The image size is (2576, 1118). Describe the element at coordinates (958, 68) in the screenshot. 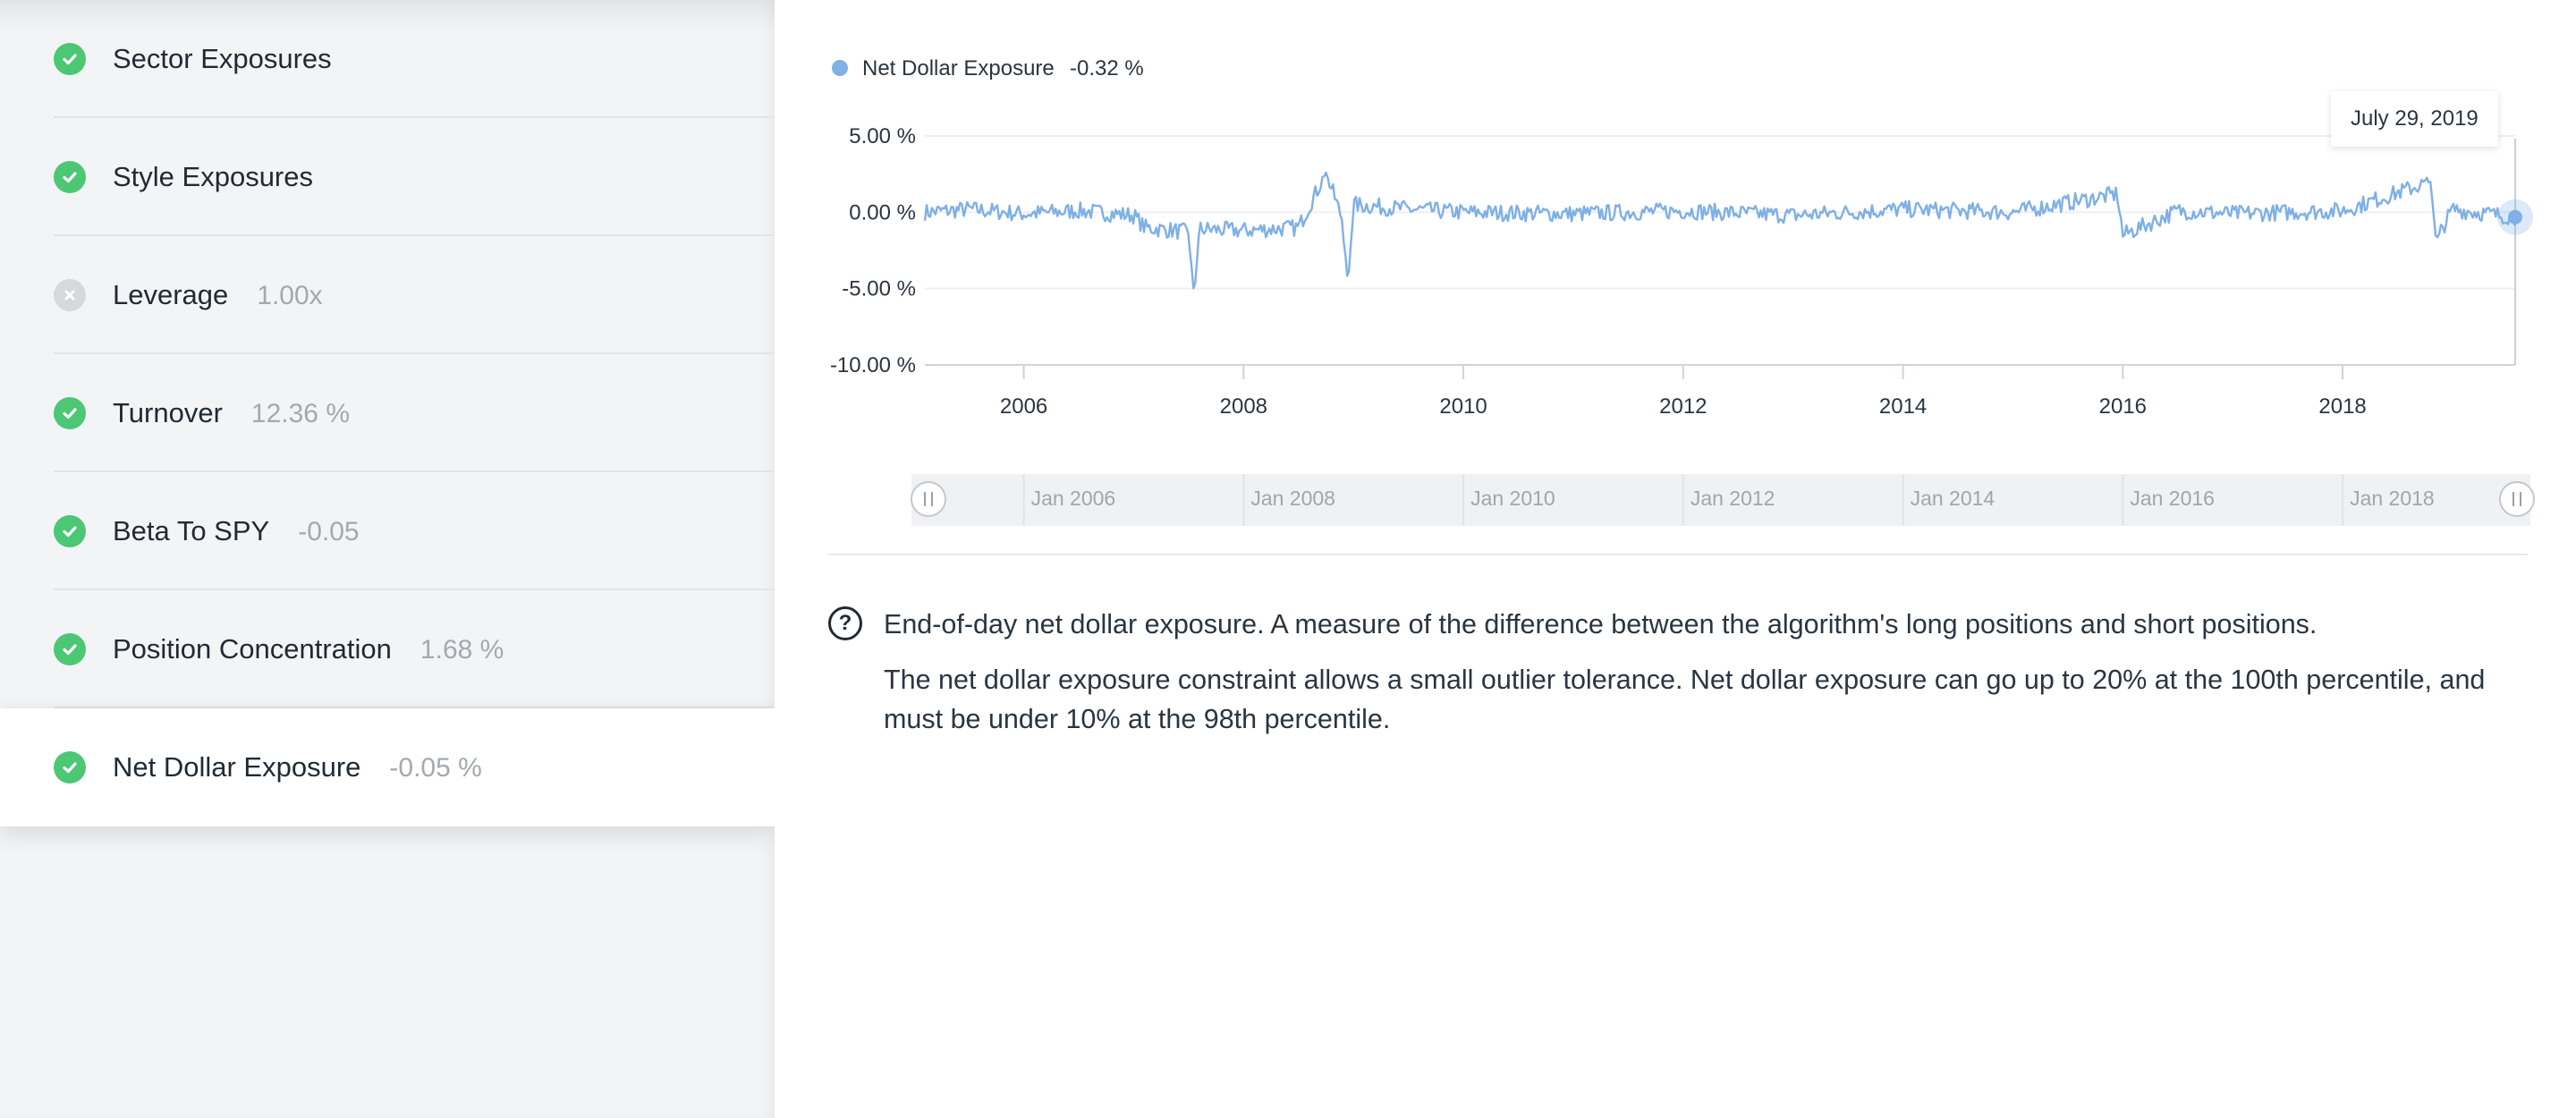

I see `legend-series-name: Net Dollar Exposure` at that location.